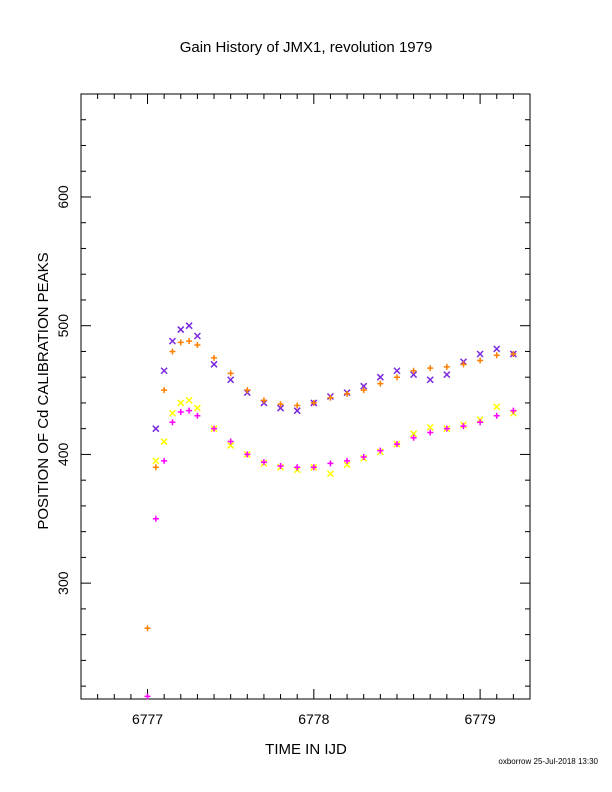 This screenshot has height=792, width=612. What do you see at coordinates (306, 47) in the screenshot?
I see `chart-title: Gain History of JMX1, revolution 1979` at bounding box center [306, 47].